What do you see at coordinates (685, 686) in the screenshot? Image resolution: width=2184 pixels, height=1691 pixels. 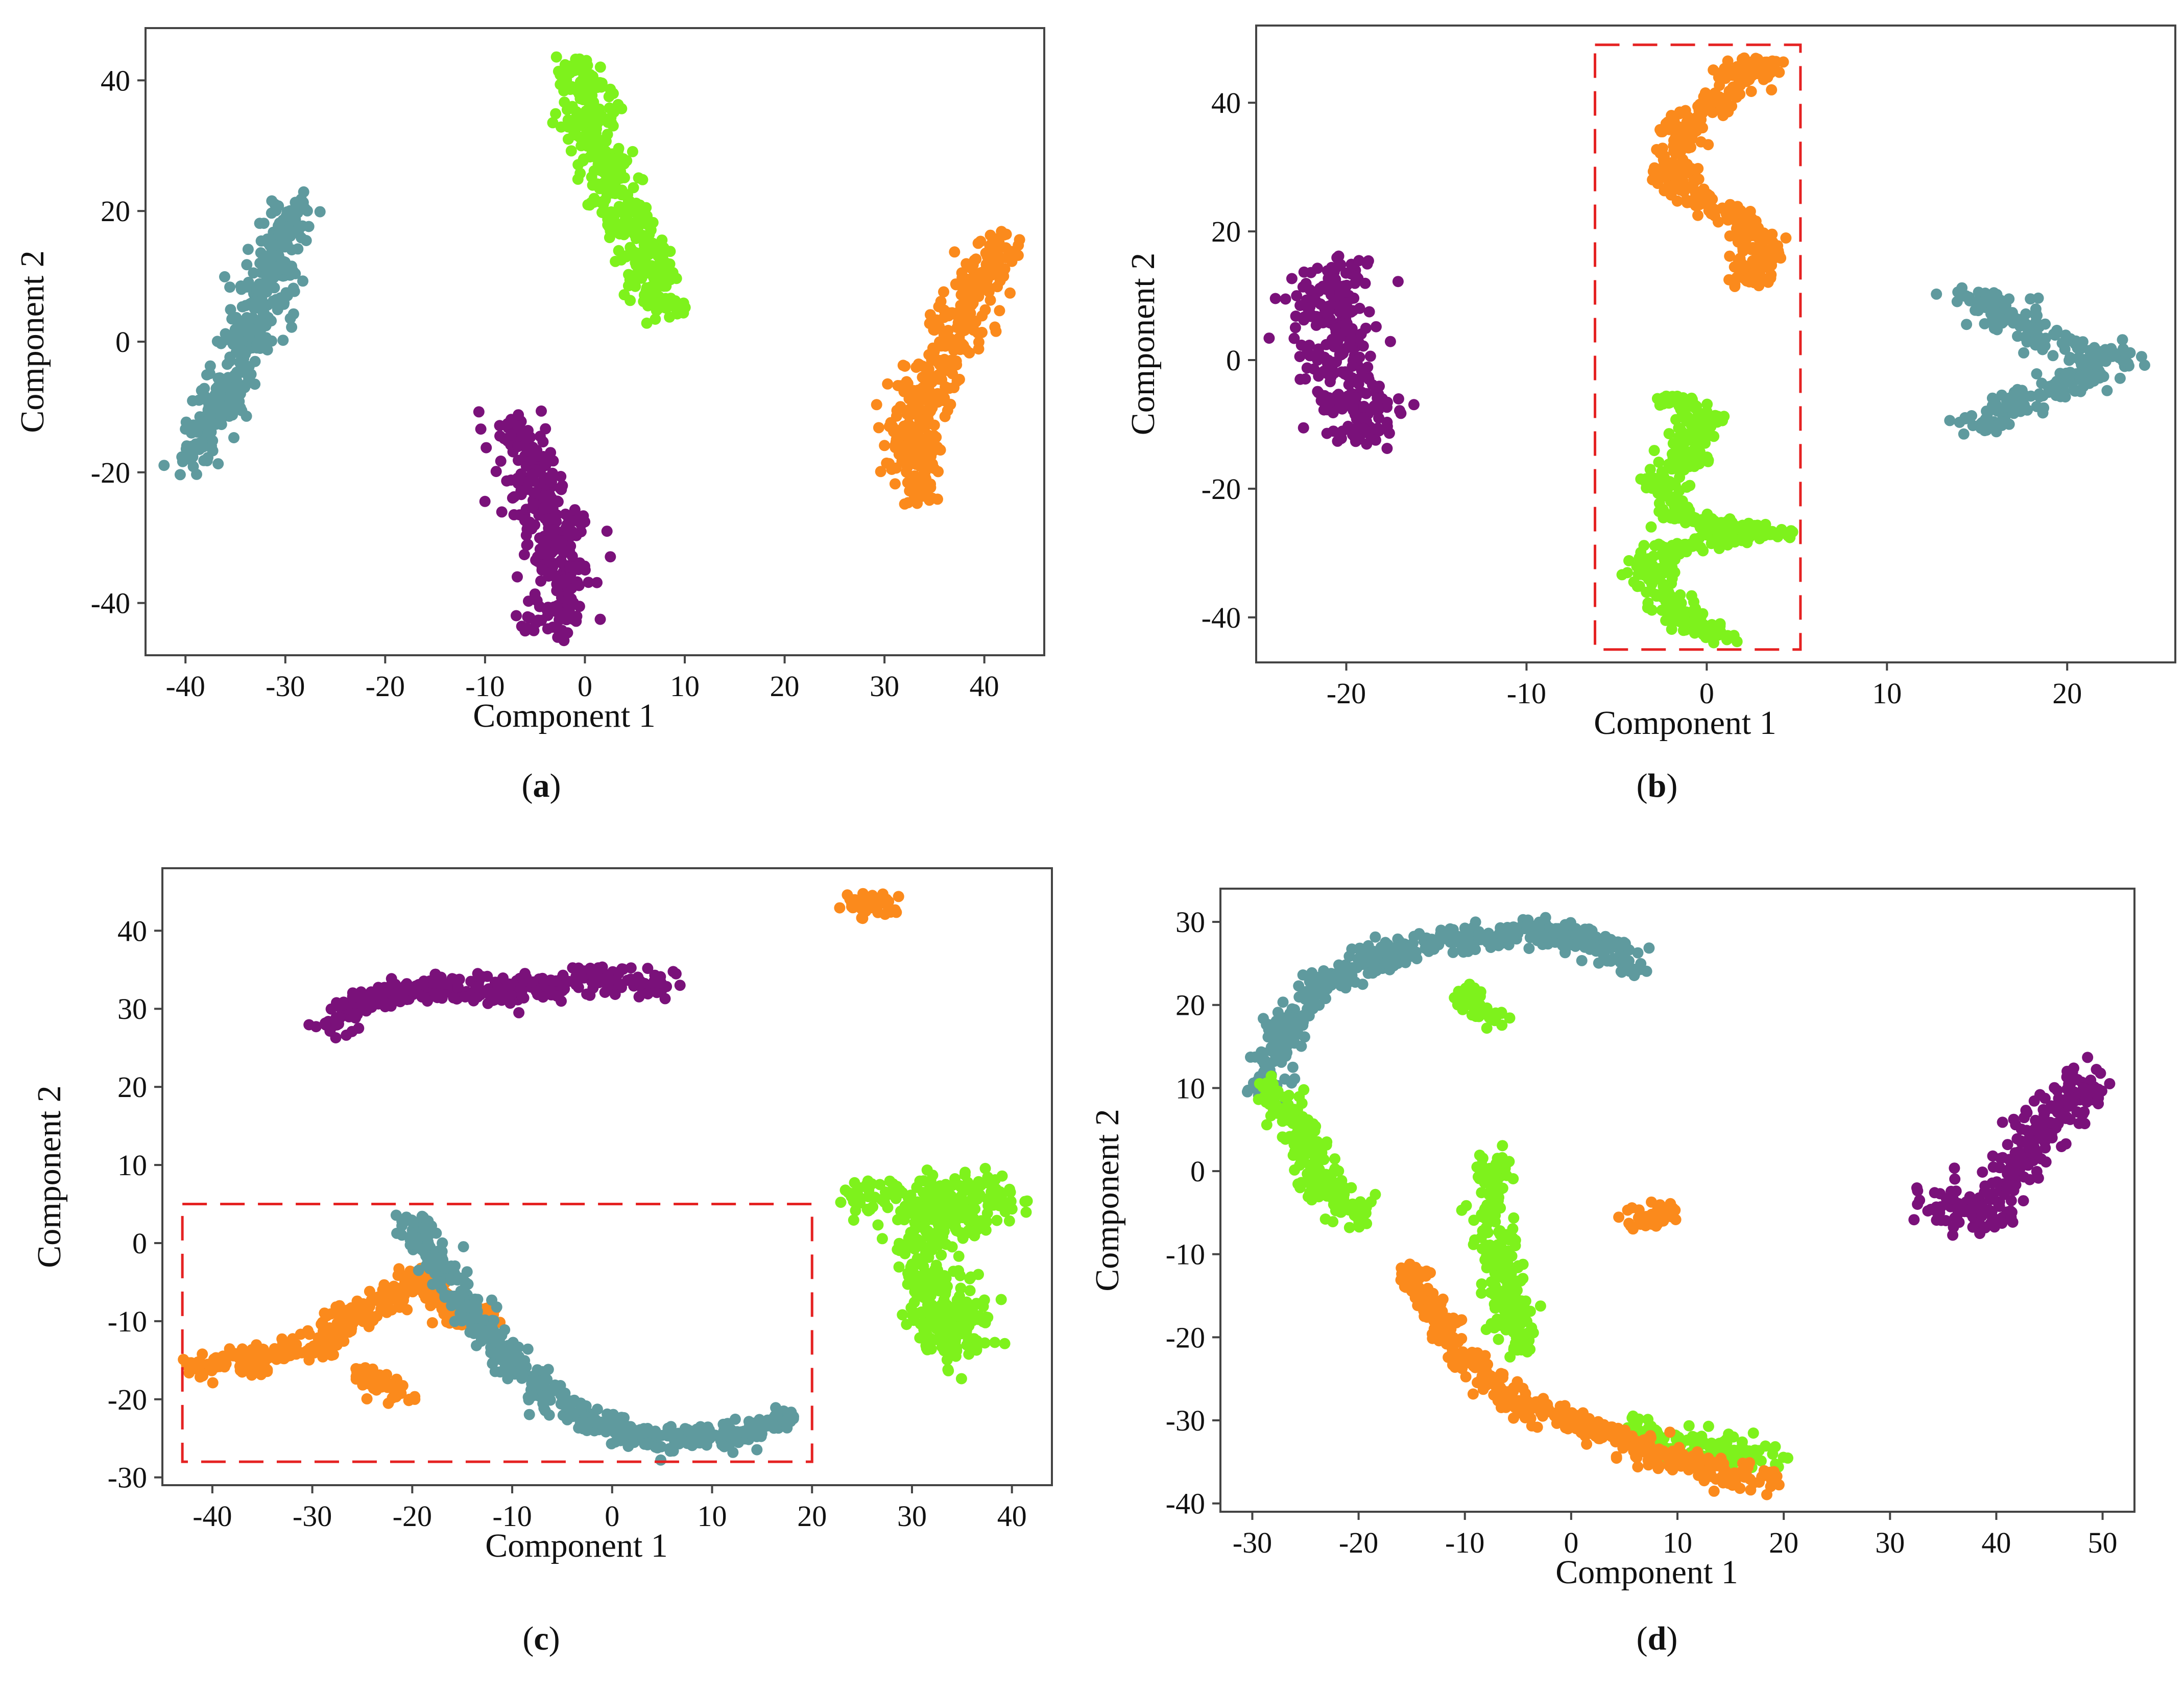 I see `x-tick-label: 10` at bounding box center [685, 686].